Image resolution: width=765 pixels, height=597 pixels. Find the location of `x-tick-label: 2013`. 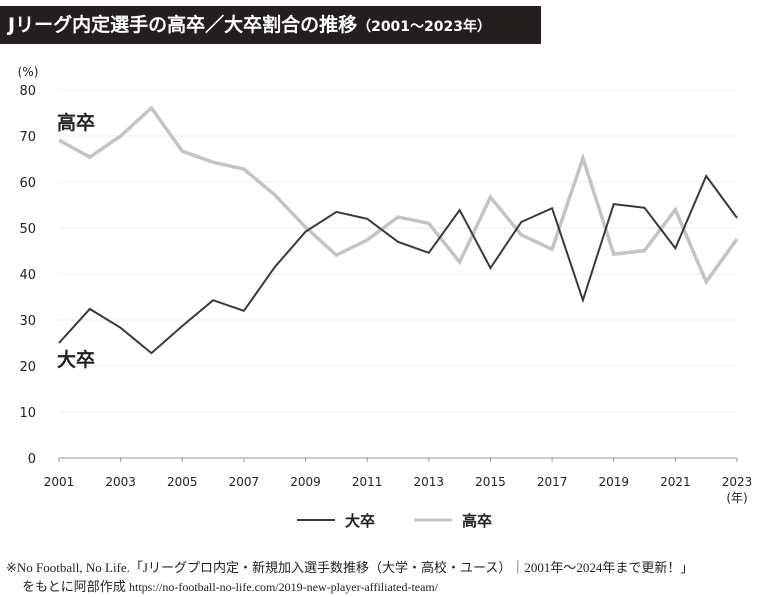

x-tick-label: 2013 is located at coordinates (429, 482).